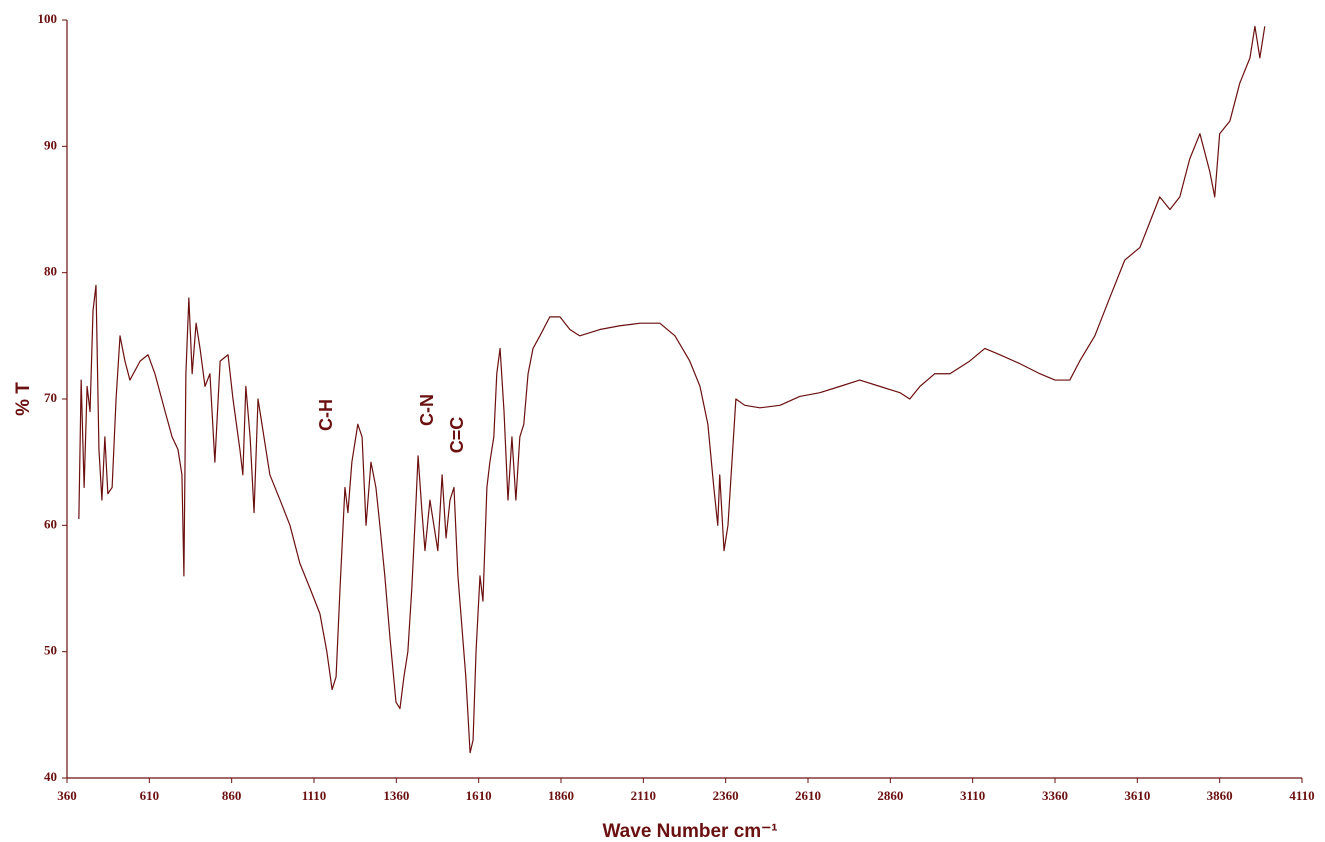  I want to click on x-axis-label: Wave Number cm⁻¹, so click(689, 831).